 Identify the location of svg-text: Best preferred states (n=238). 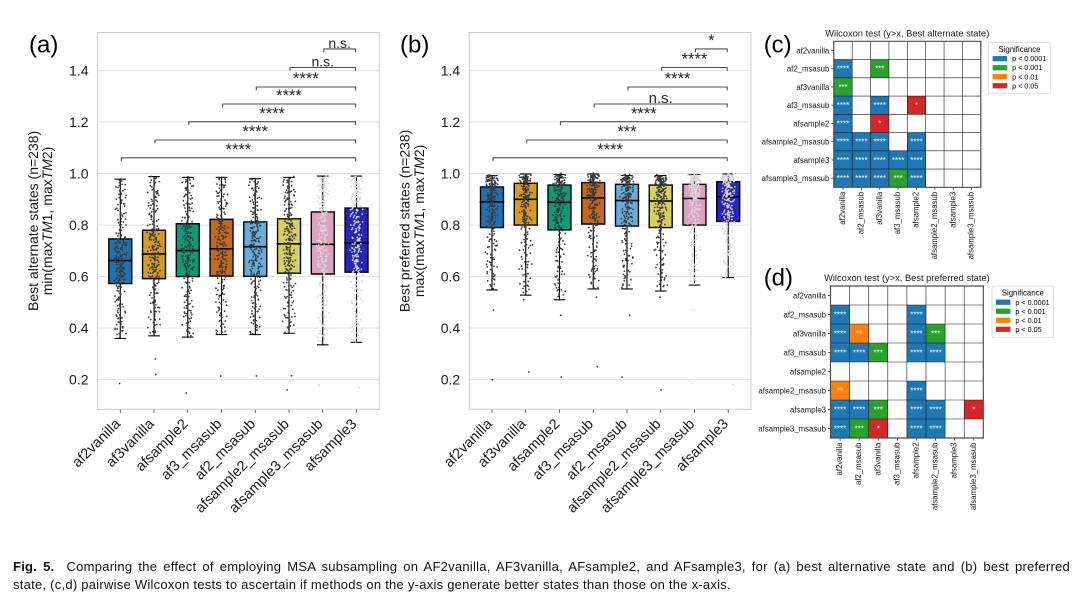
(405, 221).